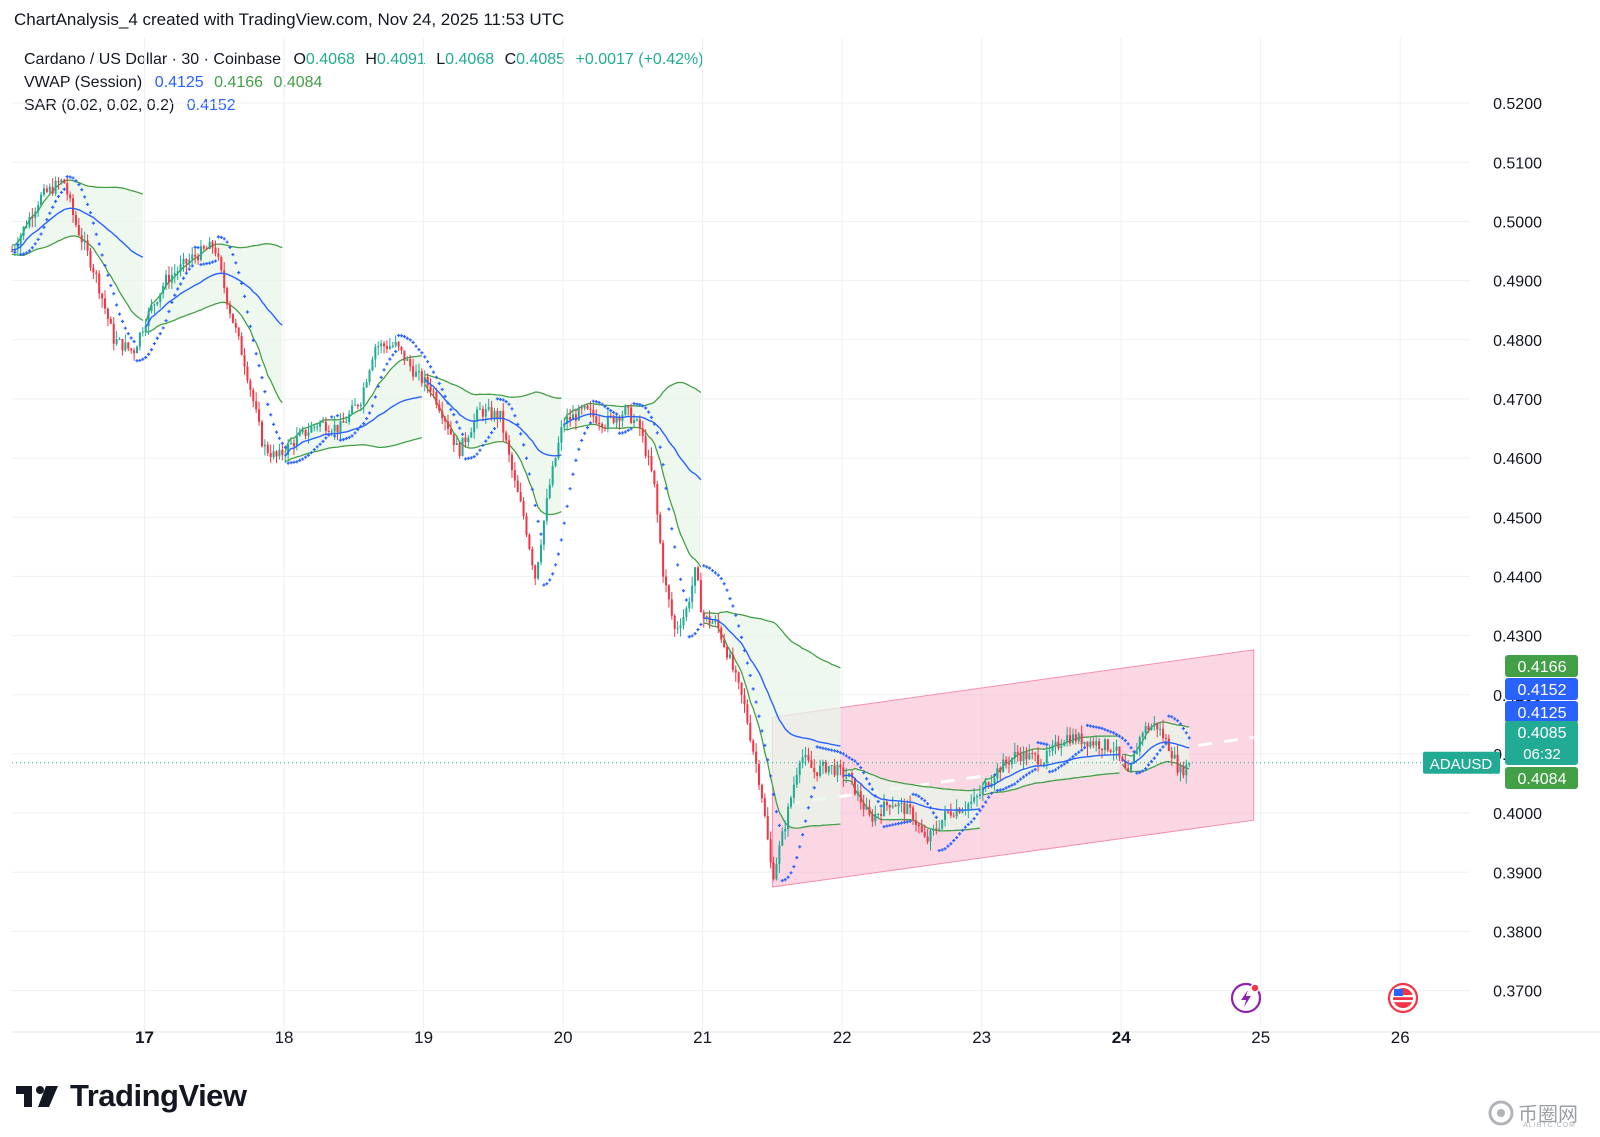  I want to click on legend-sar-row: SAR (0.02, 0.02, 0.2) 0.4152, so click(364, 105).